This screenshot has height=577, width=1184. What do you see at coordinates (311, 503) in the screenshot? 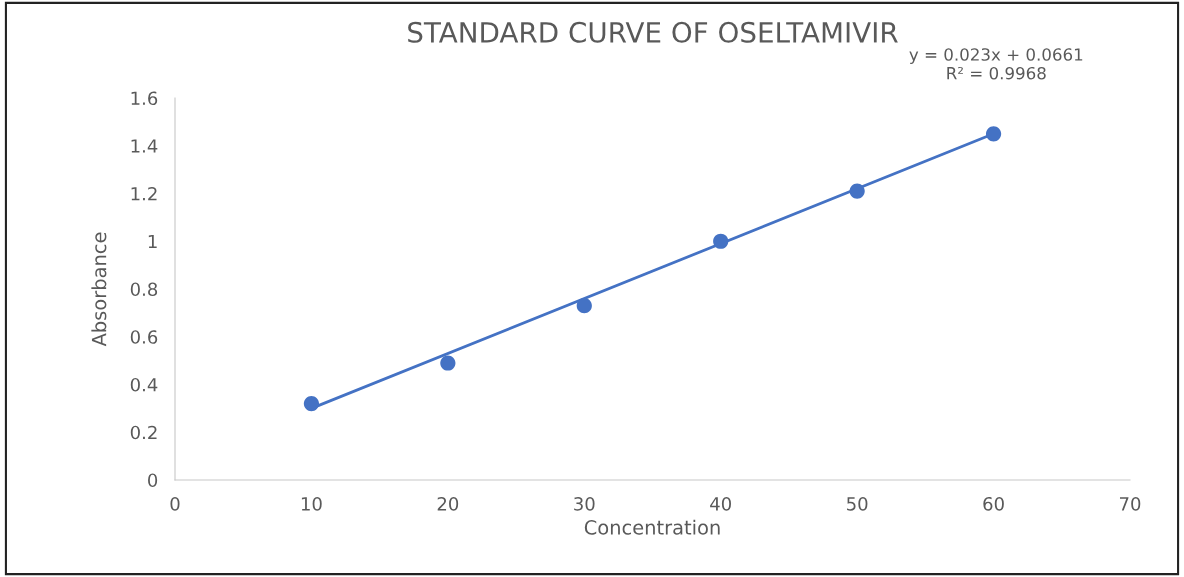
I see `x-tick-label: 10` at bounding box center [311, 503].